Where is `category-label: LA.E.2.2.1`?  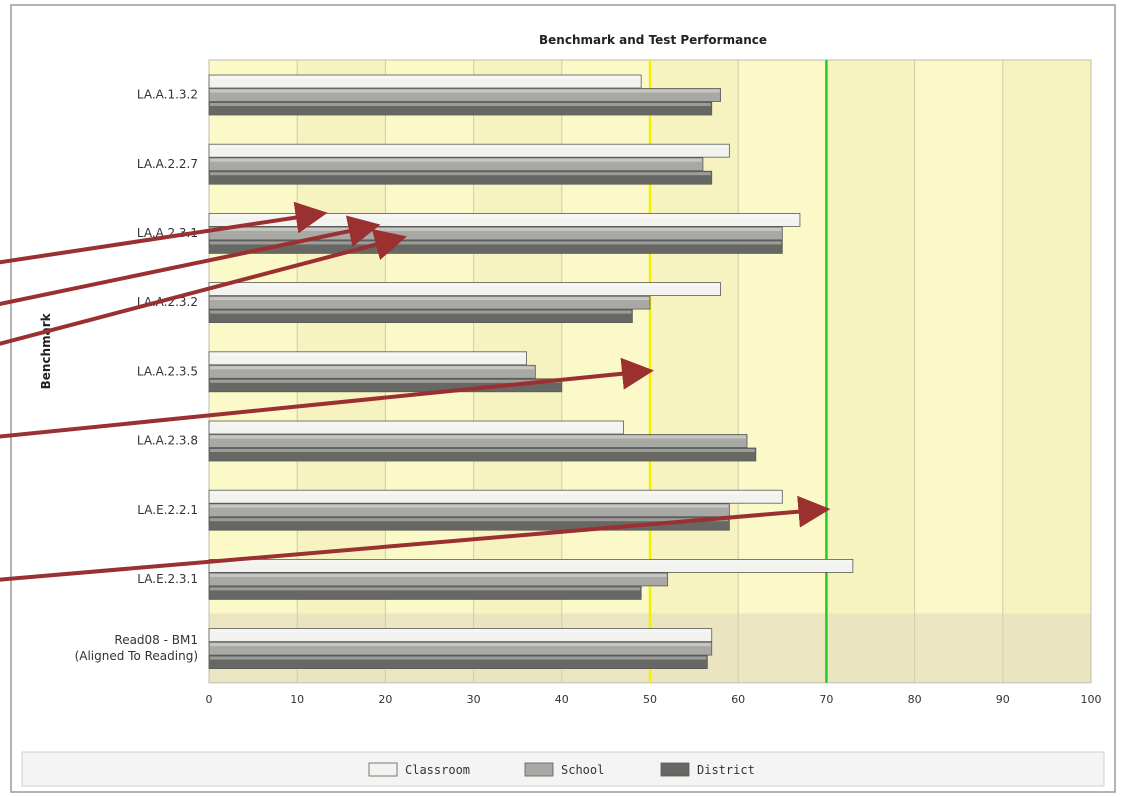 category-label: LA.E.2.2.1 is located at coordinates (167, 510).